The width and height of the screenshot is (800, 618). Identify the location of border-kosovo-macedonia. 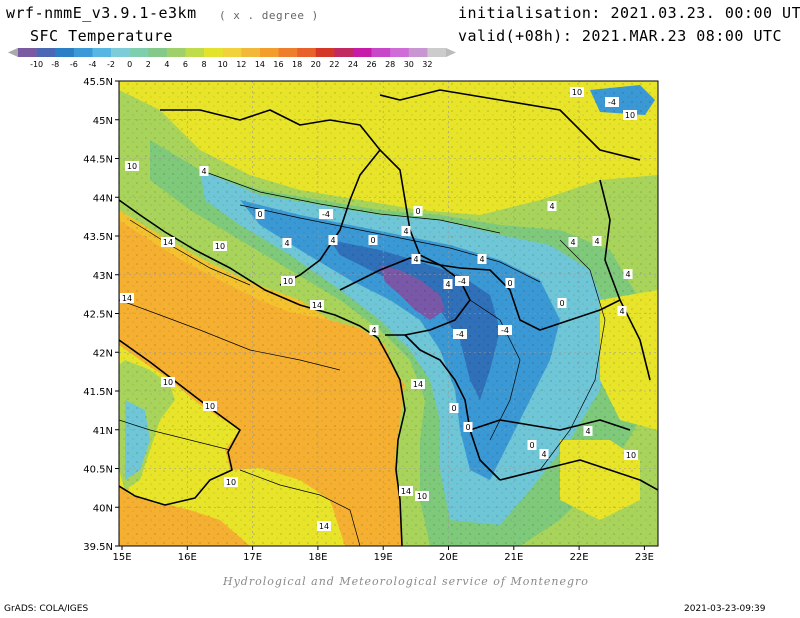
(540, 299).